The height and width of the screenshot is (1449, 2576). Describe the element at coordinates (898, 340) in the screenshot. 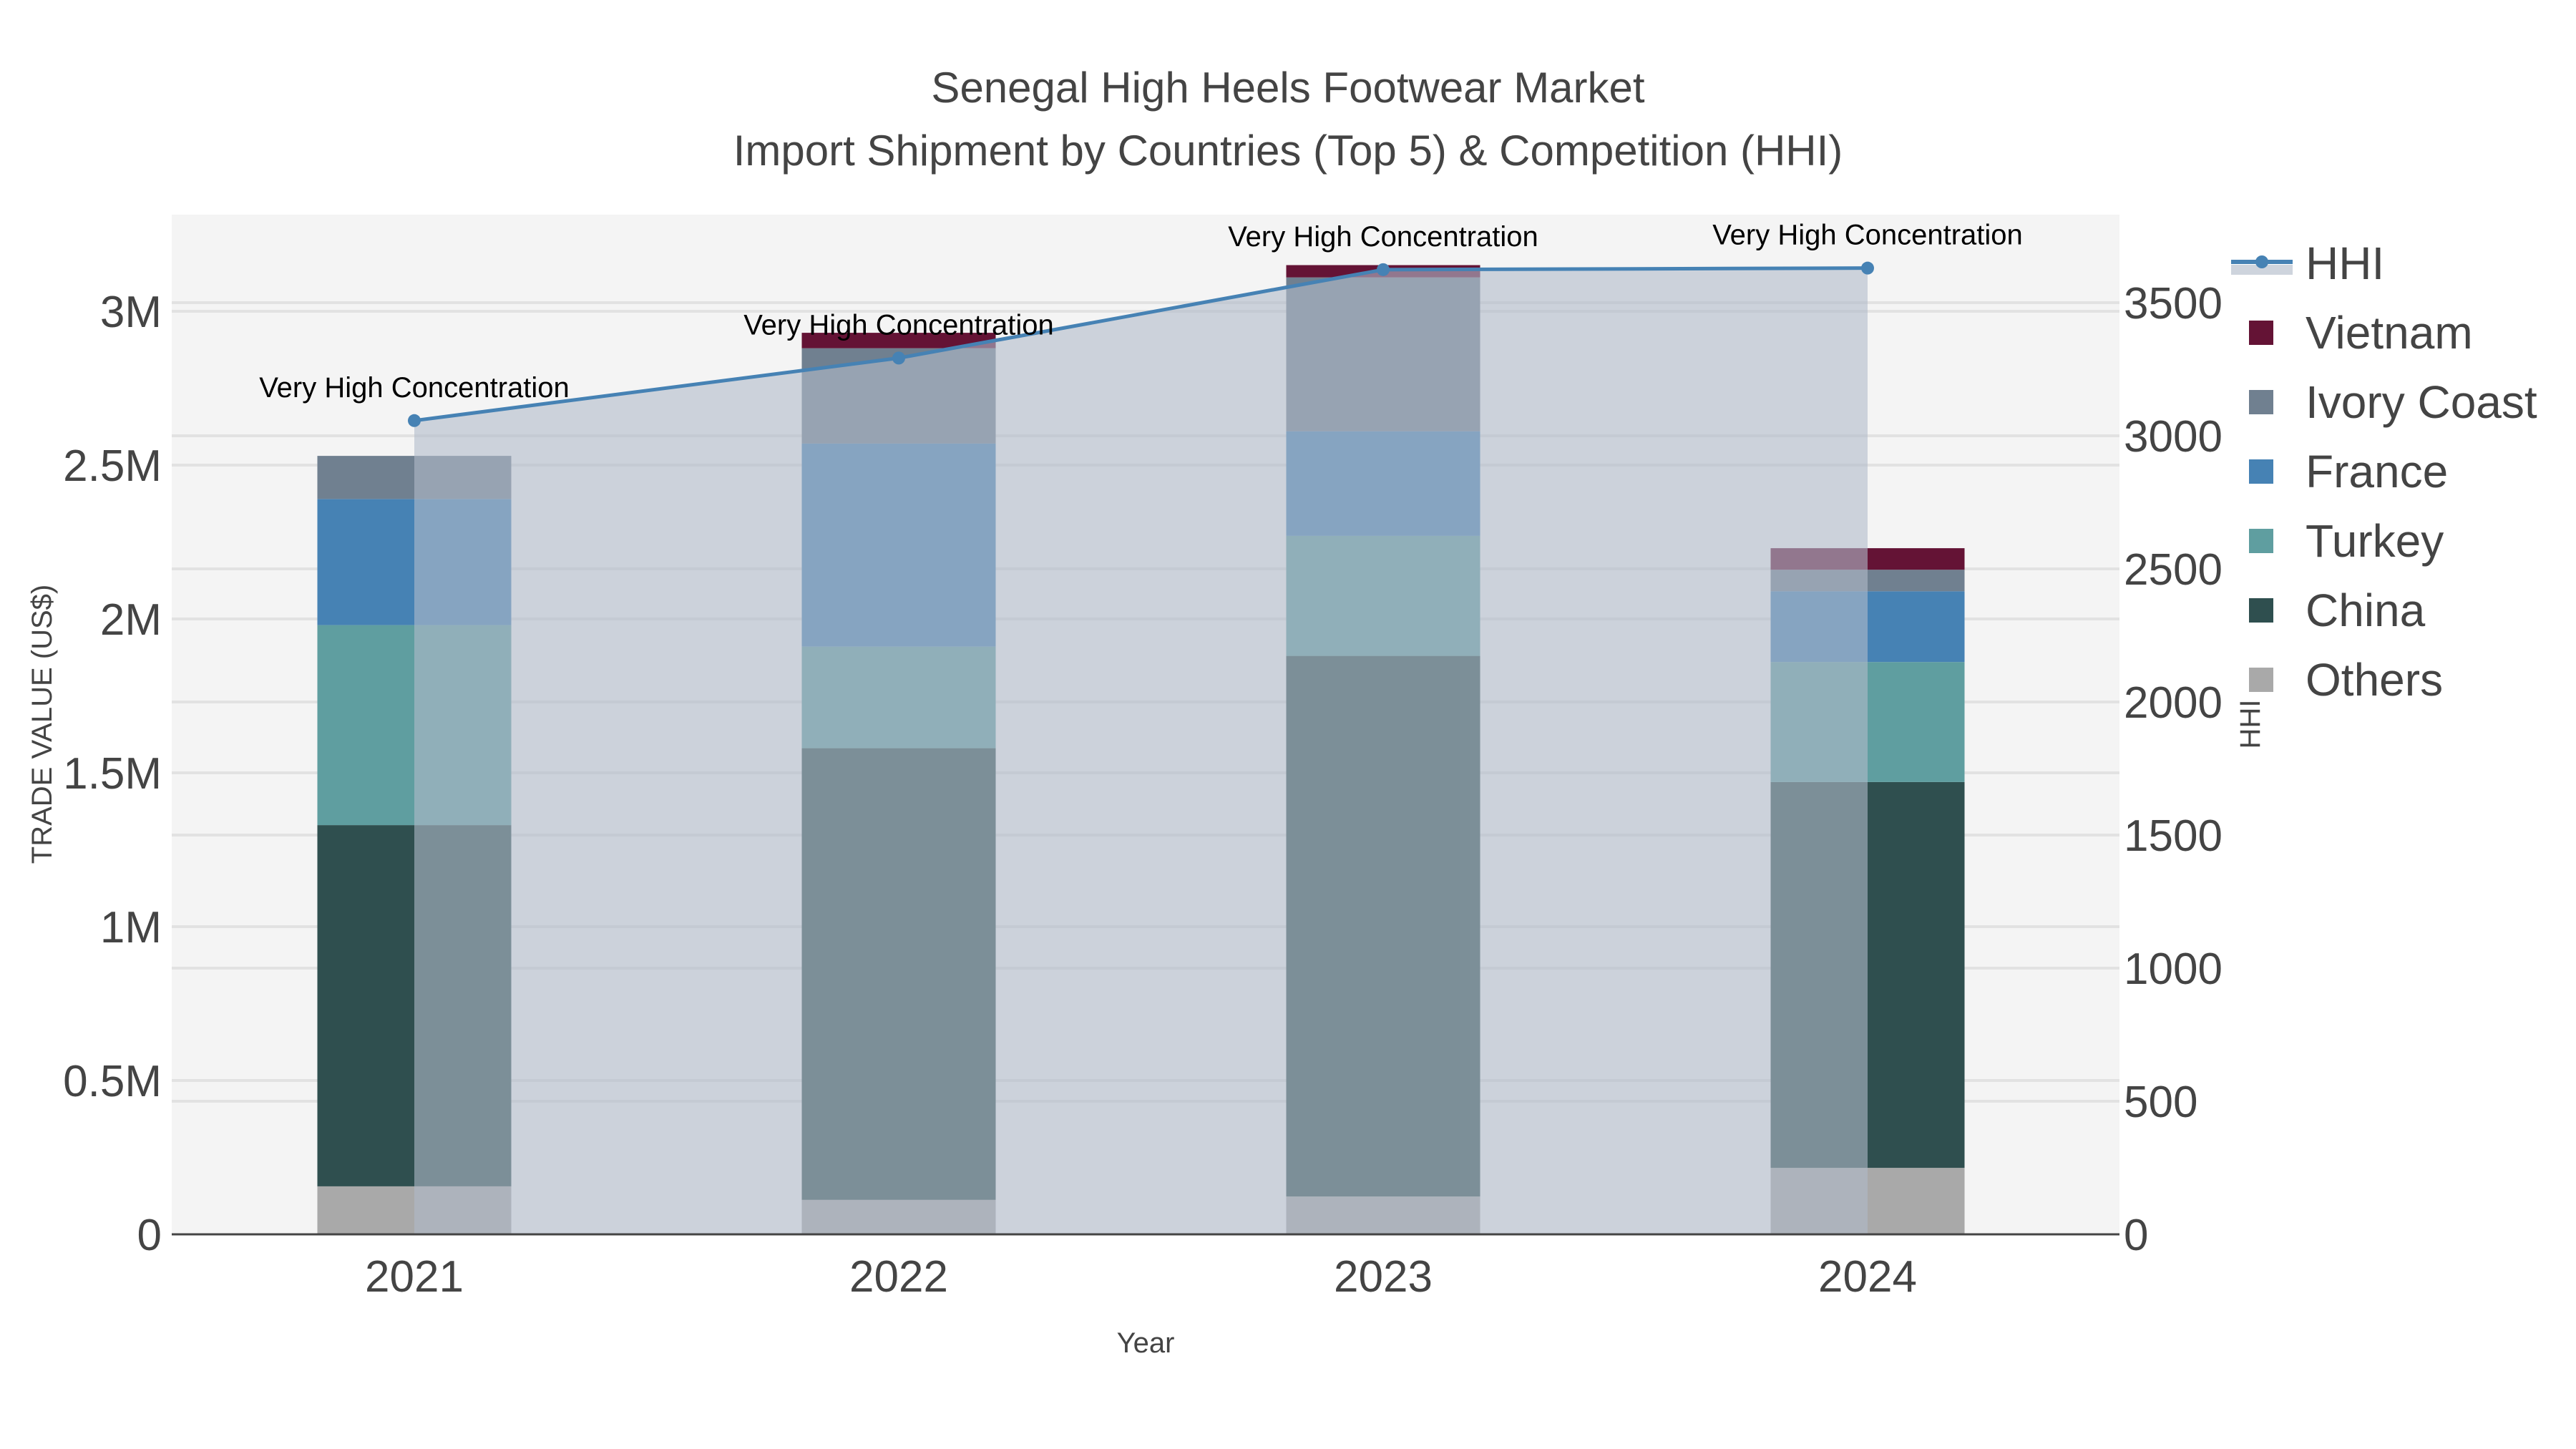

I see `bar-segment-vietnam` at that location.